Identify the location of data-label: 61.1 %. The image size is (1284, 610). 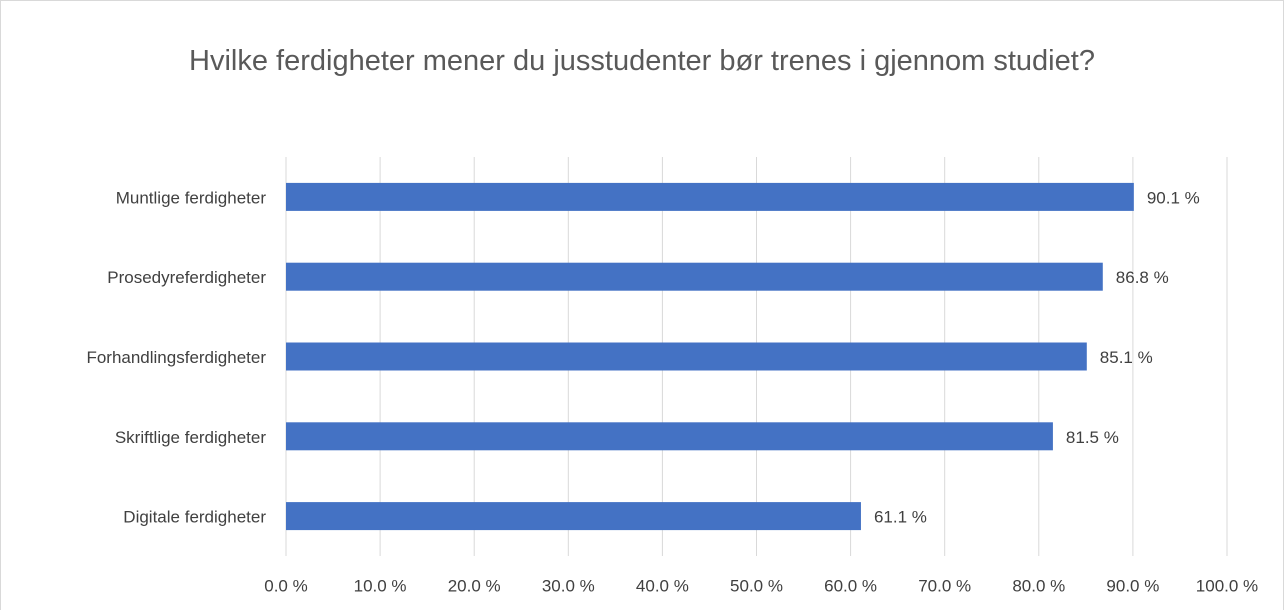
(900, 517).